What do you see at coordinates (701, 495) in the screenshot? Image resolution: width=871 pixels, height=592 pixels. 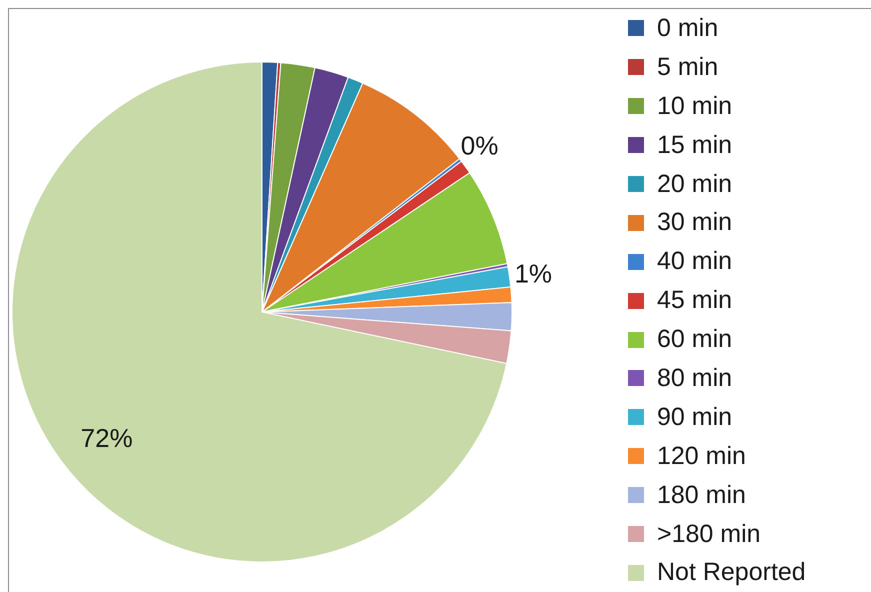 I see `legend-label: 180 min` at bounding box center [701, 495].